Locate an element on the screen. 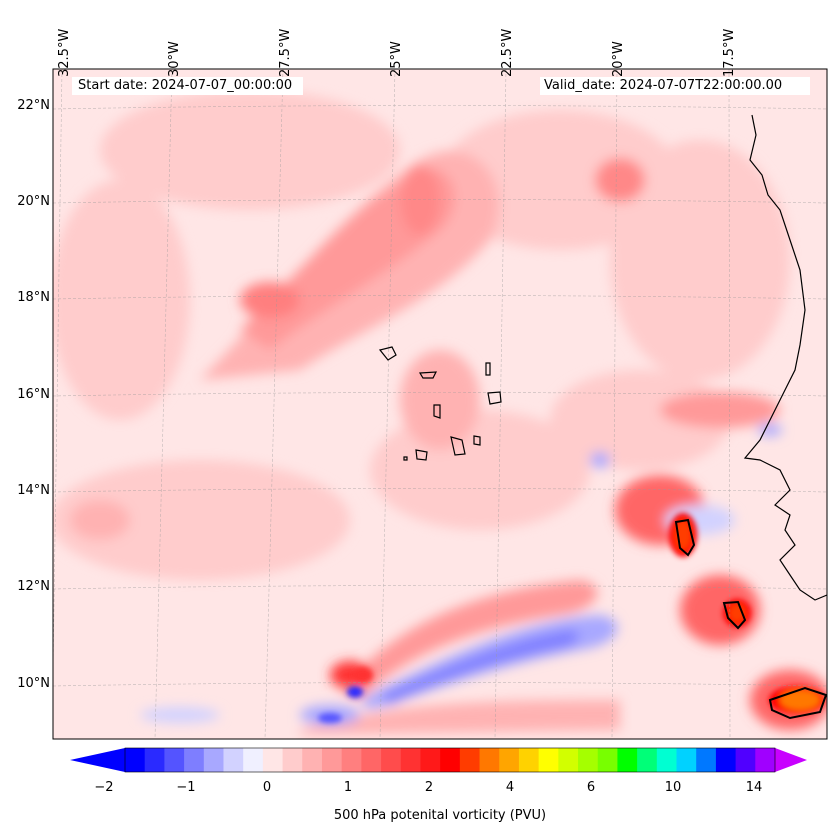 Image resolution: width=837 pixels, height=836 pixels. lon-label-17.5W: 17.5°W is located at coordinates (729, 52).